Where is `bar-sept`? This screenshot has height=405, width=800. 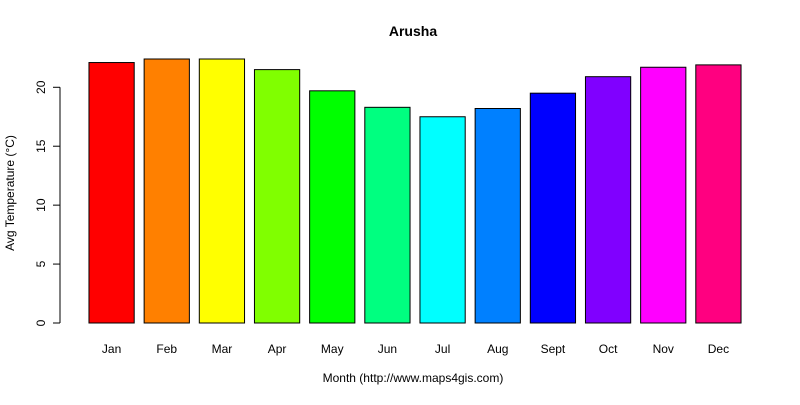 bar-sept is located at coordinates (553, 208).